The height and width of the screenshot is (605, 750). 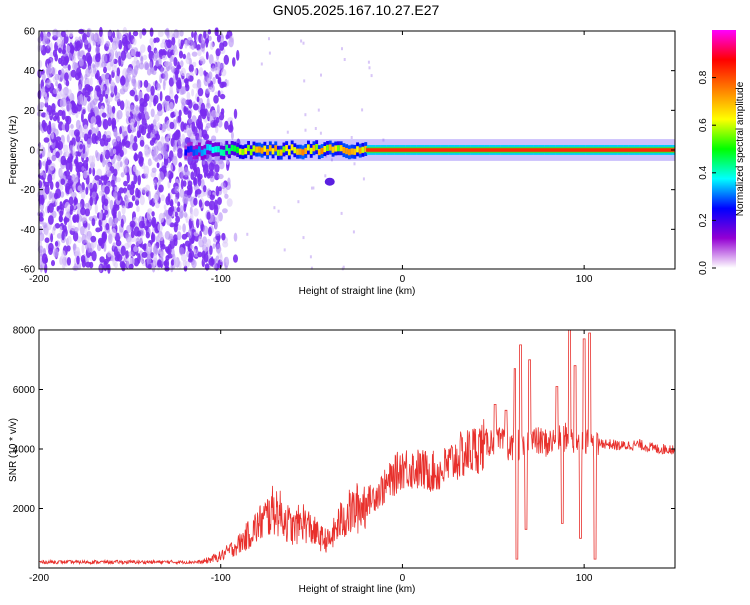 What do you see at coordinates (24, 331) in the screenshot?
I see `y-tick-label: 8000` at bounding box center [24, 331].